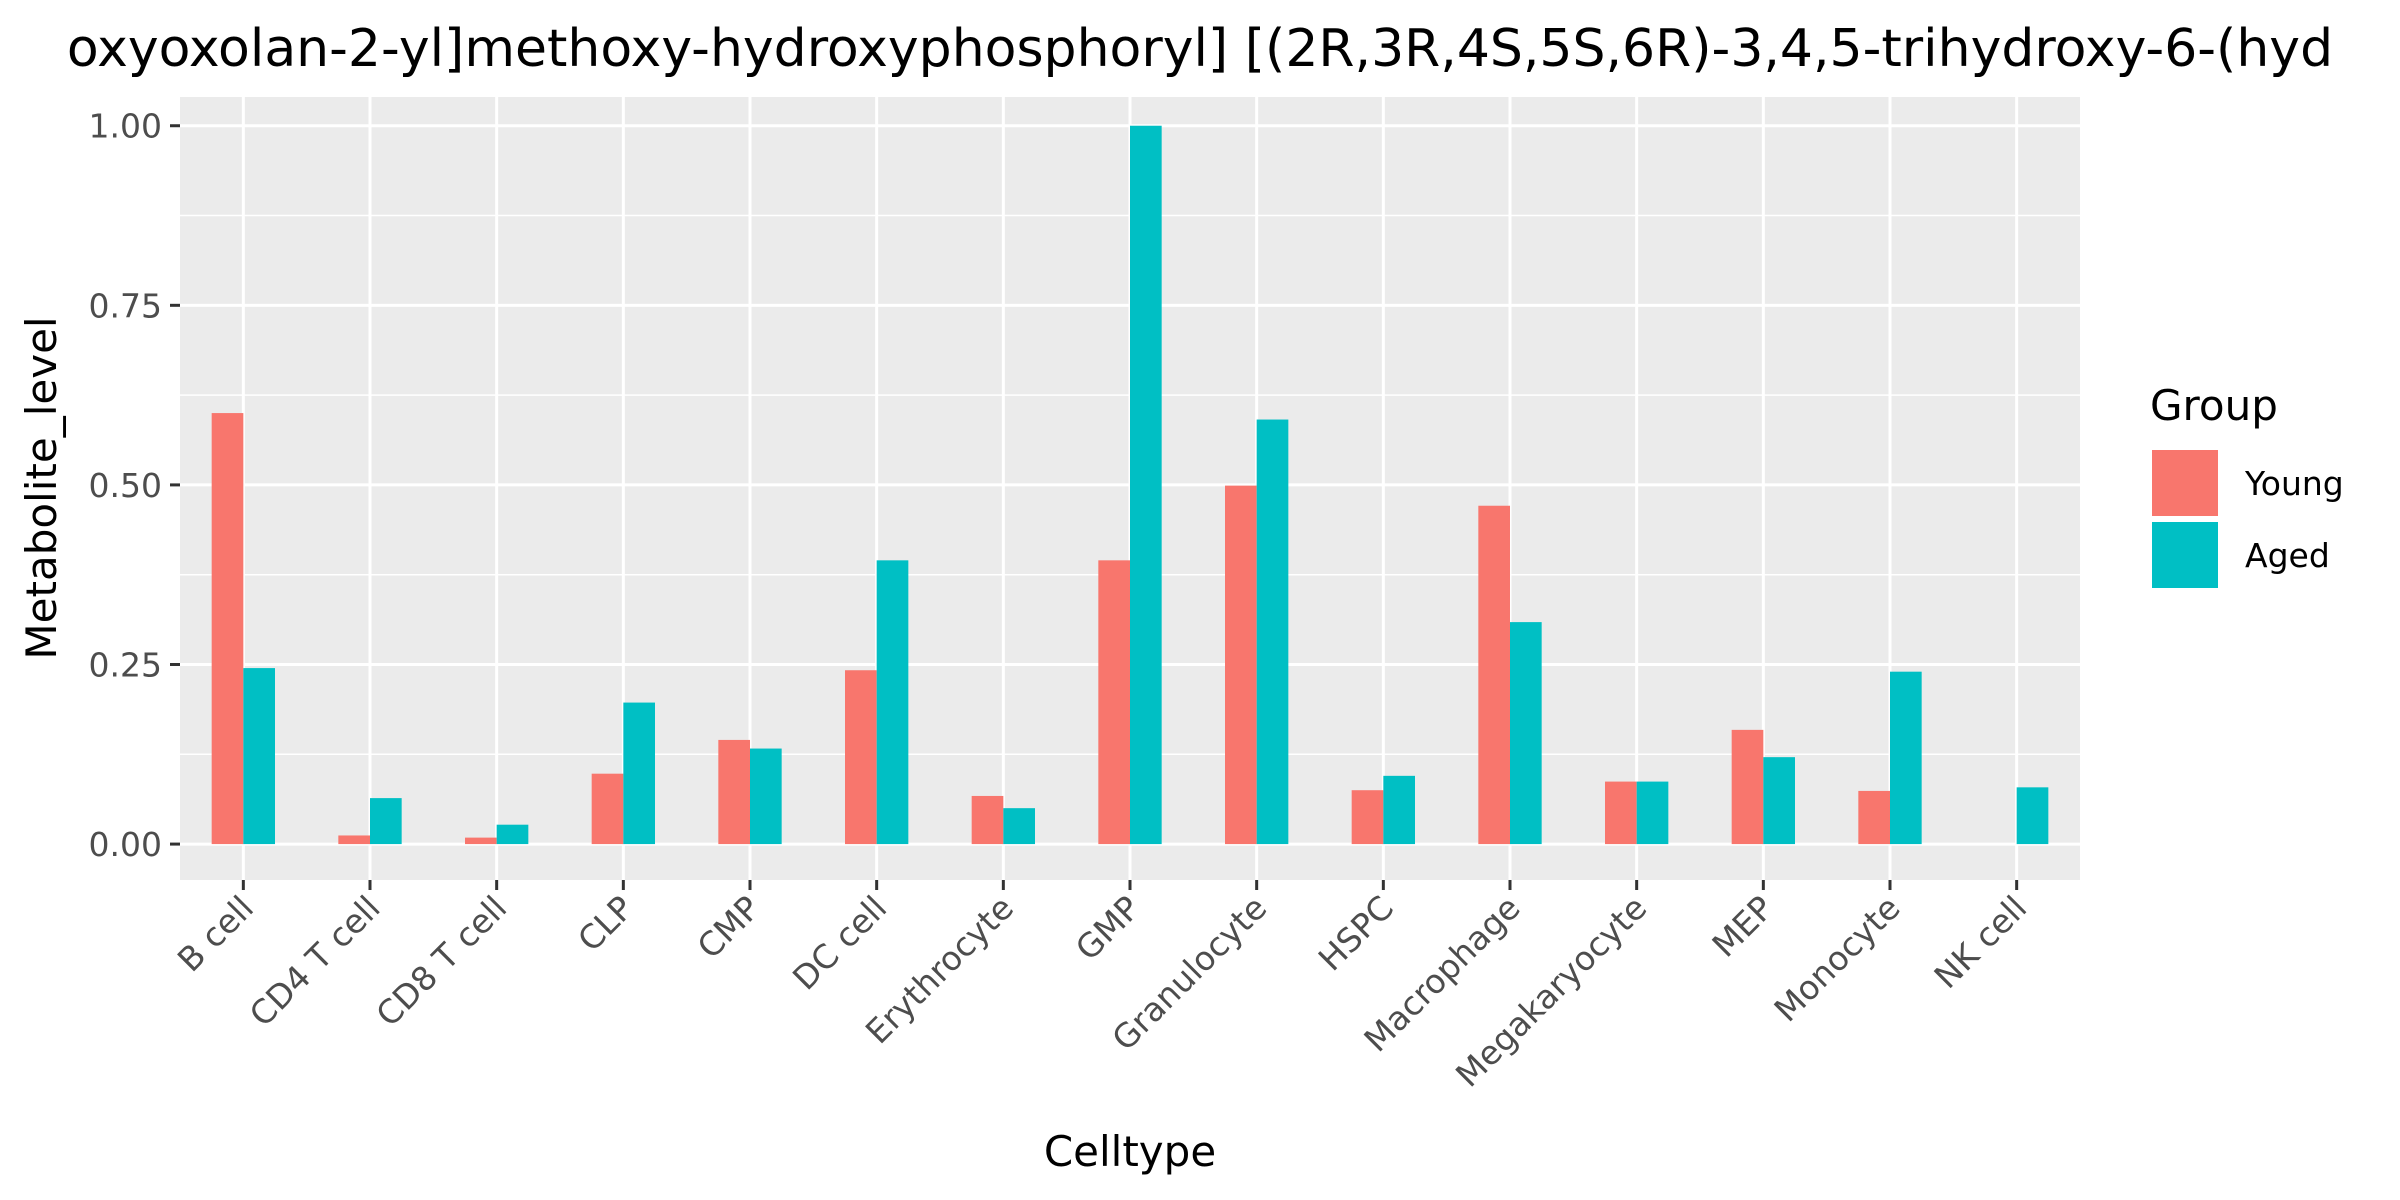  I want to click on x-tick-label: GMP, so click(1108, 928).